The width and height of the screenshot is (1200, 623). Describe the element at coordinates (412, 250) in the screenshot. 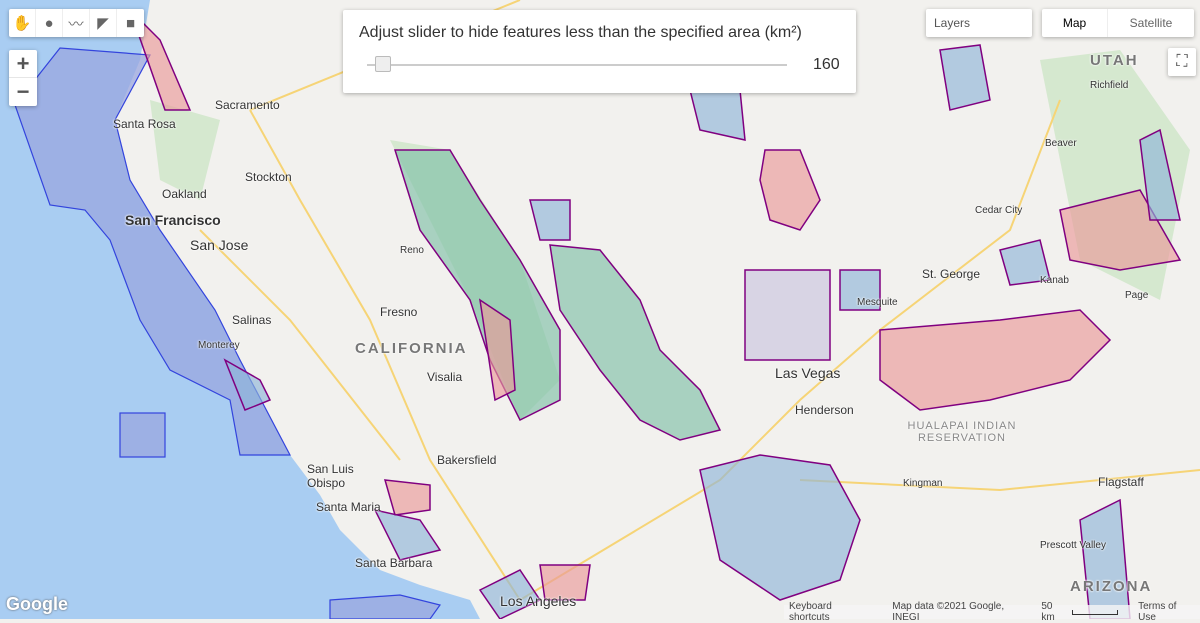

I see `label-reno: Reno` at that location.